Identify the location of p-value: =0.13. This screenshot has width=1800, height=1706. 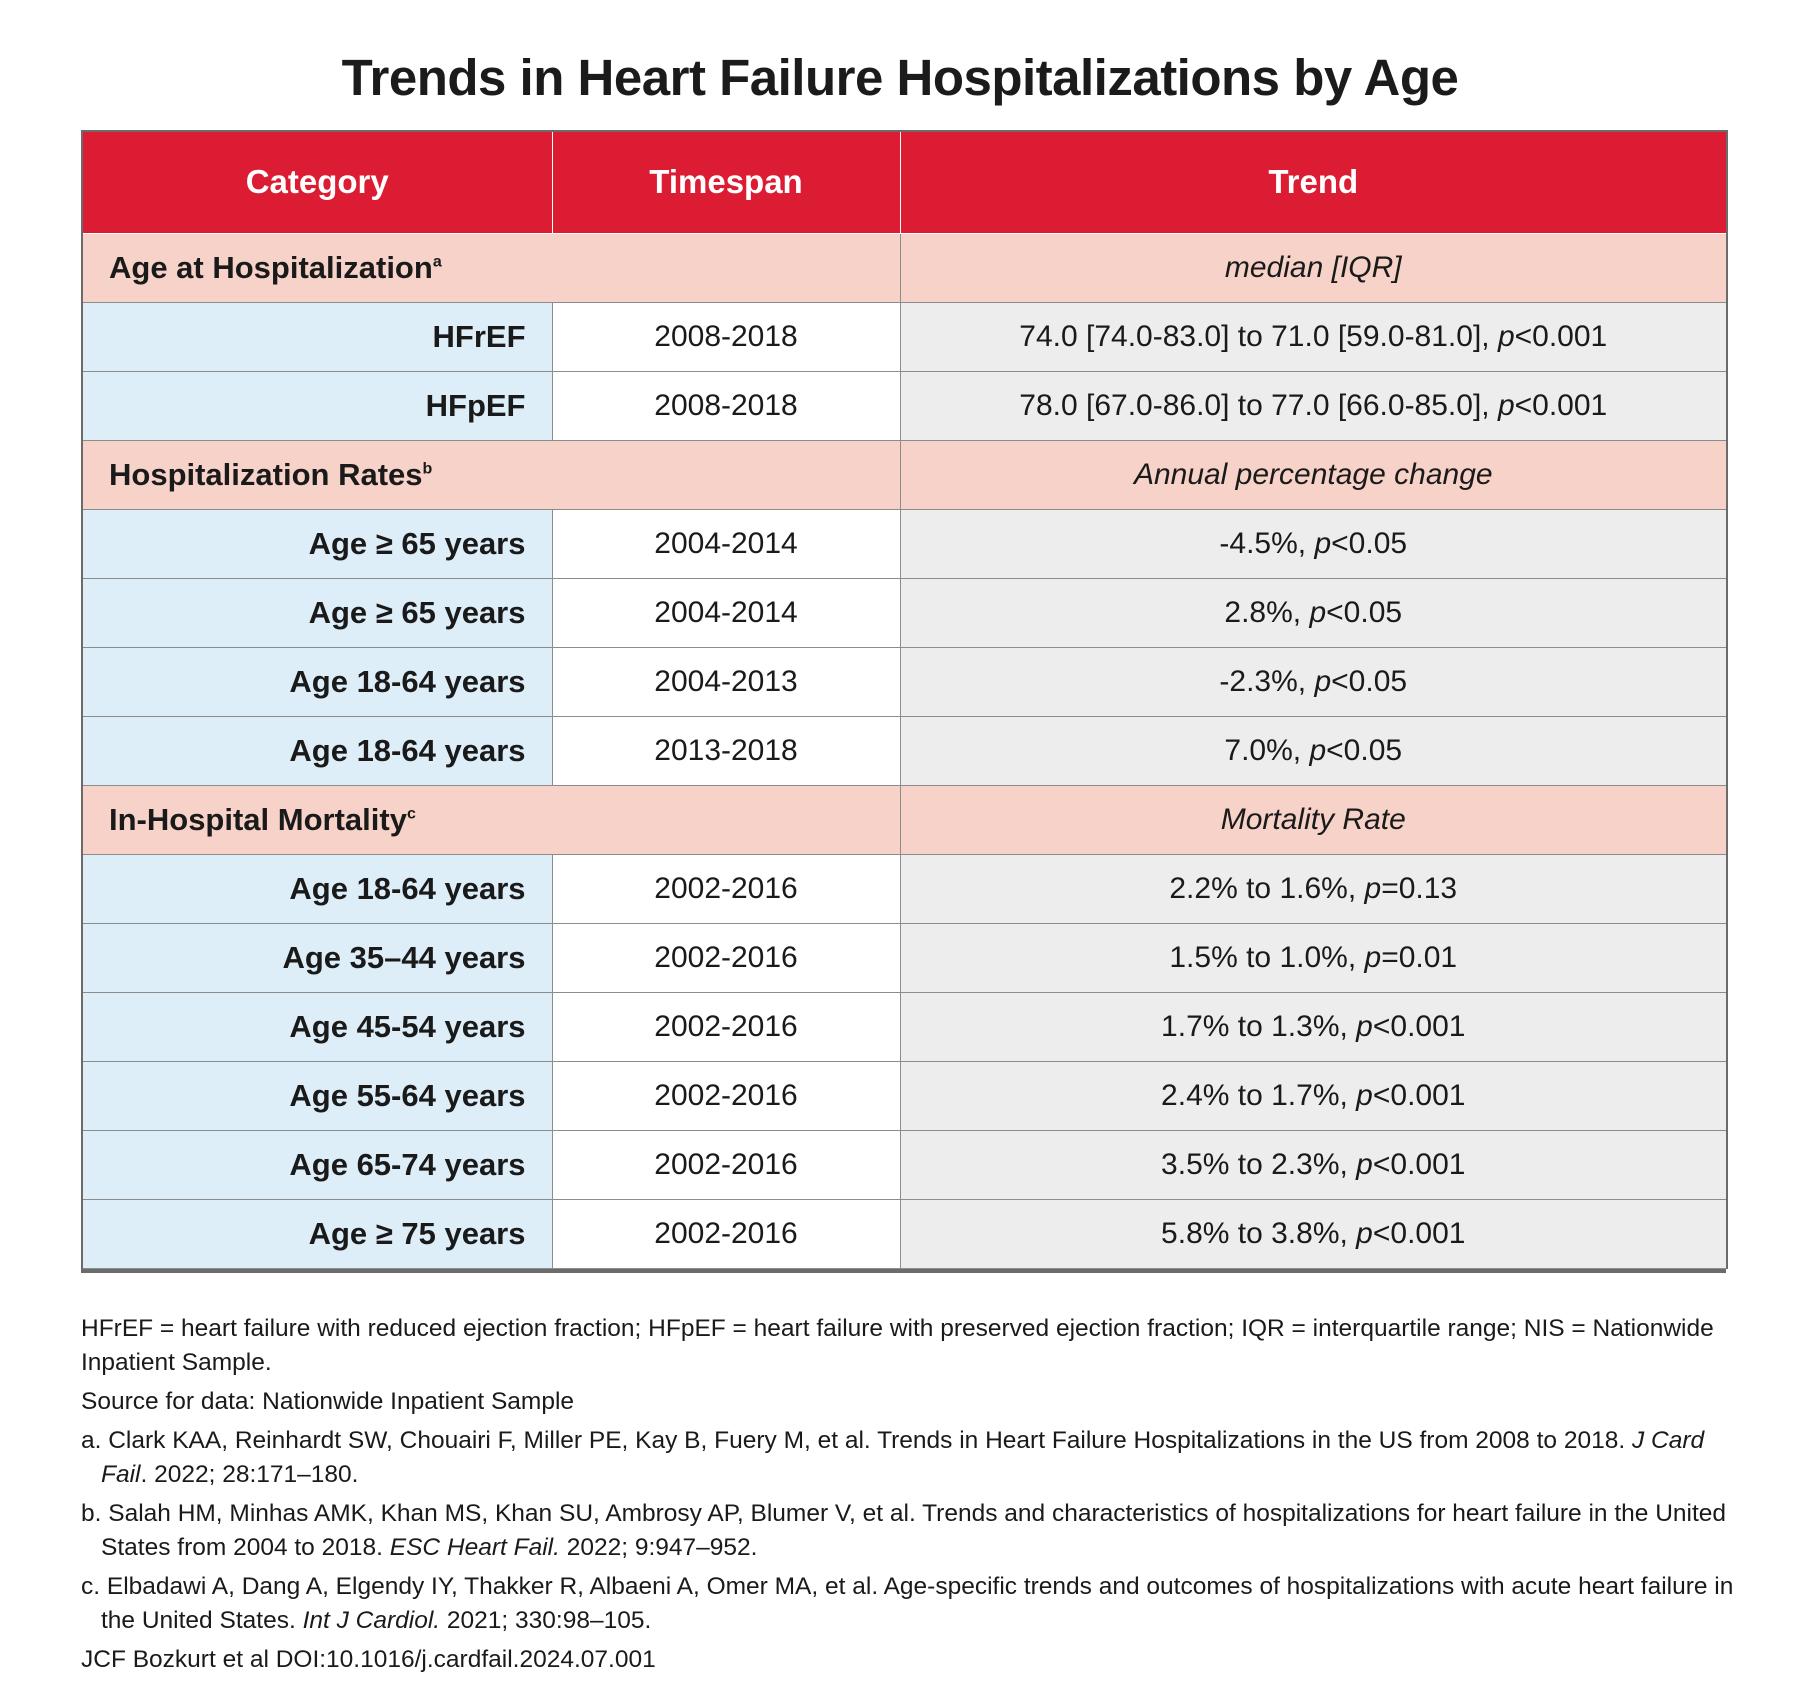
(1419, 888).